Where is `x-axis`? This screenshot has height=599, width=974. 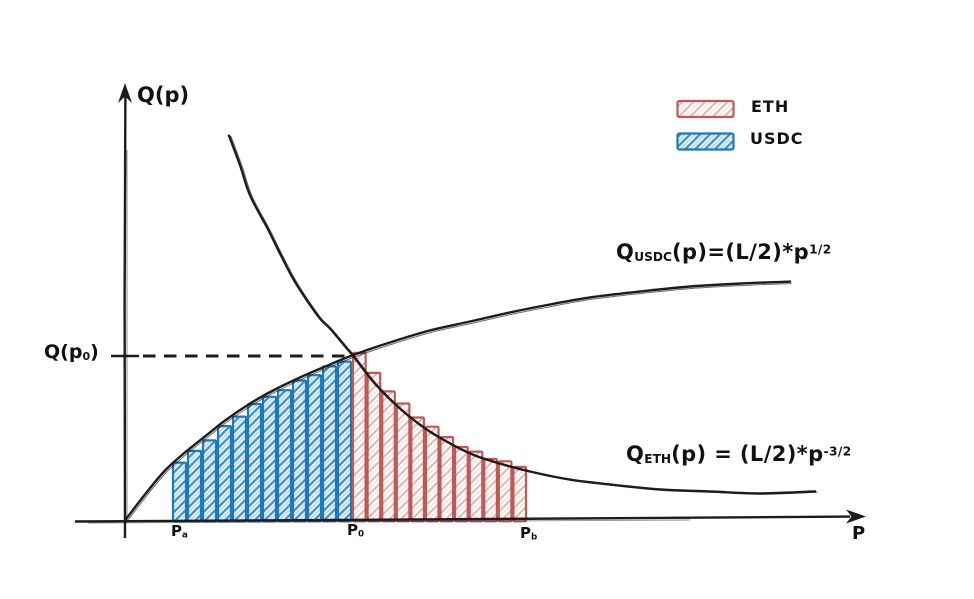 x-axis is located at coordinates (462, 519).